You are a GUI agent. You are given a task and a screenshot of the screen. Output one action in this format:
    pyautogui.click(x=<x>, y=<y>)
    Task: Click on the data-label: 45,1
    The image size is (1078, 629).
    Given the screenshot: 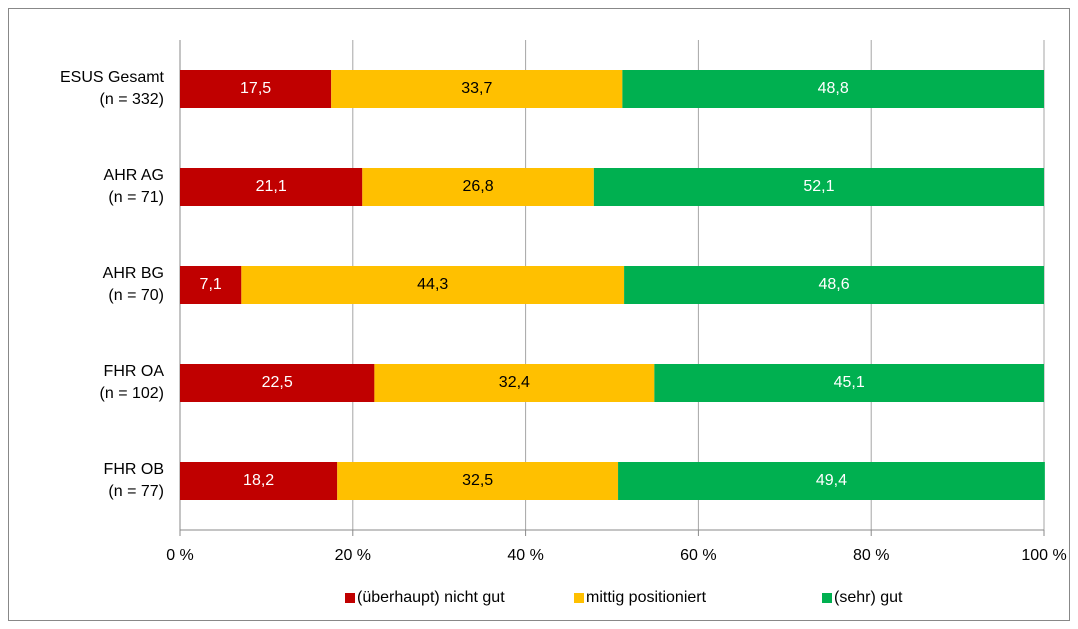 What is the action you would take?
    pyautogui.click(x=849, y=382)
    